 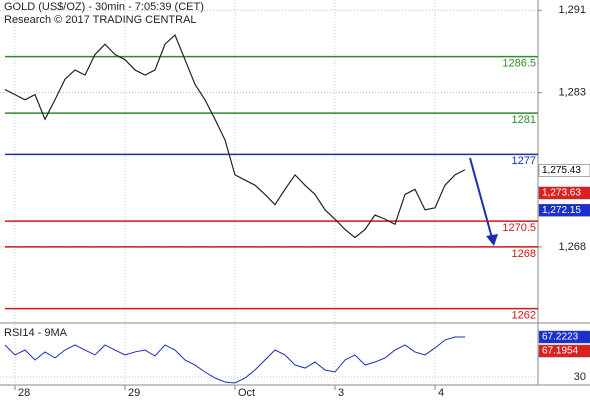 I want to click on y-tick-label: 1,291, so click(x=572, y=10).